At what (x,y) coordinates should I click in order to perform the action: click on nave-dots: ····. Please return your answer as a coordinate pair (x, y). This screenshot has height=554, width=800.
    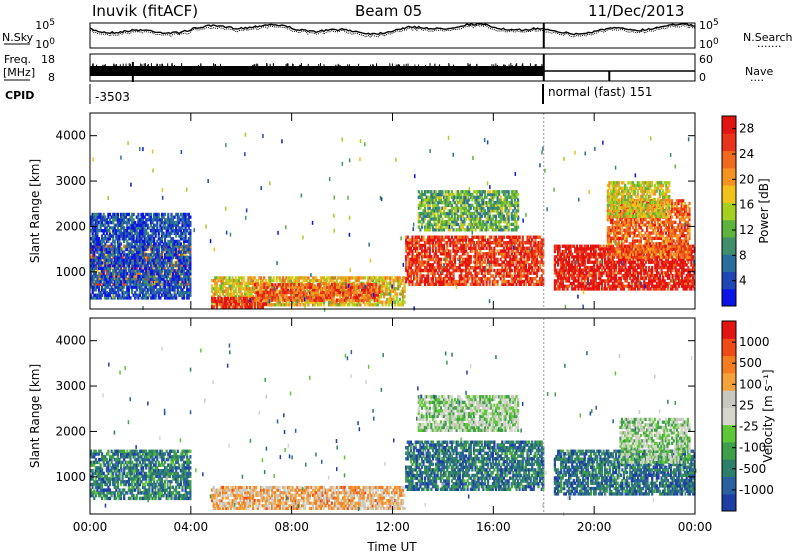
    Looking at the image, I should click on (757, 80).